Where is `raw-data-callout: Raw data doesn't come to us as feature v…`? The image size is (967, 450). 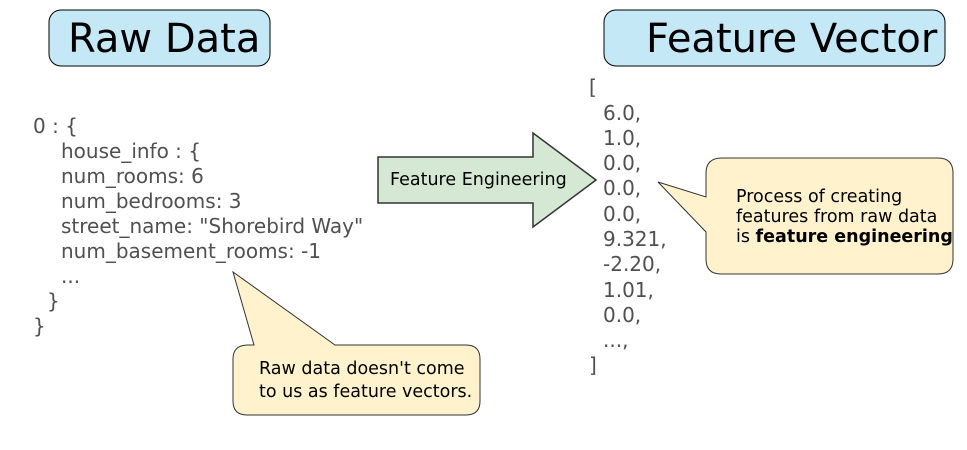 raw-data-callout: Raw data doesn't come to us as feature v… is located at coordinates (356, 343).